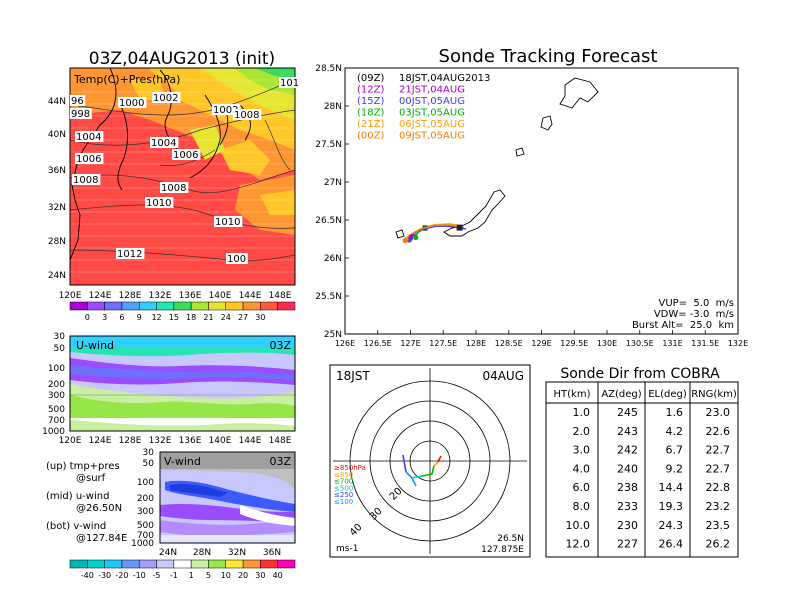  I want to click on cobra-cell: 19.3, so click(671, 506).